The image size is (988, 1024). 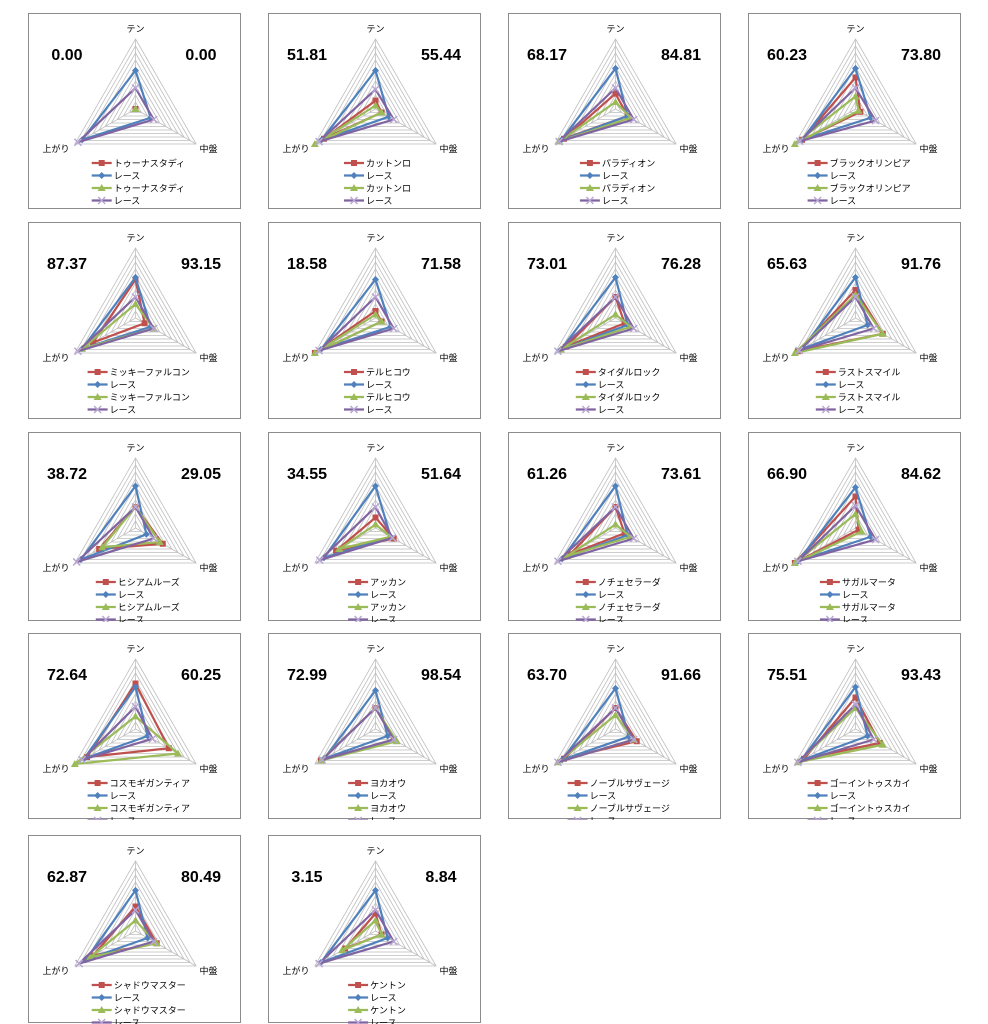 What do you see at coordinates (201, 264) in the screenshot?
I see `right-score: 93.15` at bounding box center [201, 264].